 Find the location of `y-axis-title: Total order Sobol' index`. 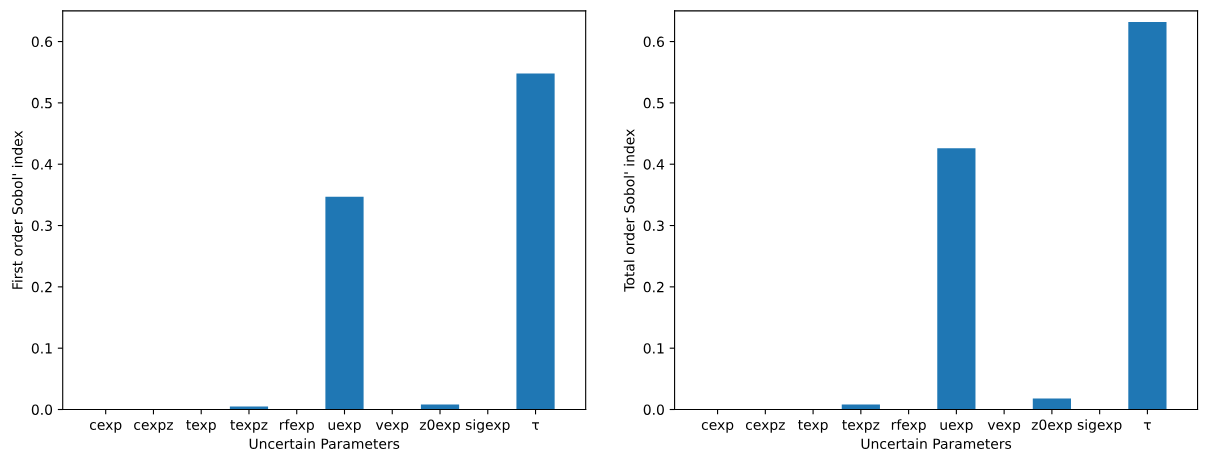

y-axis-title: Total order Sobol' index is located at coordinates (629, 210).